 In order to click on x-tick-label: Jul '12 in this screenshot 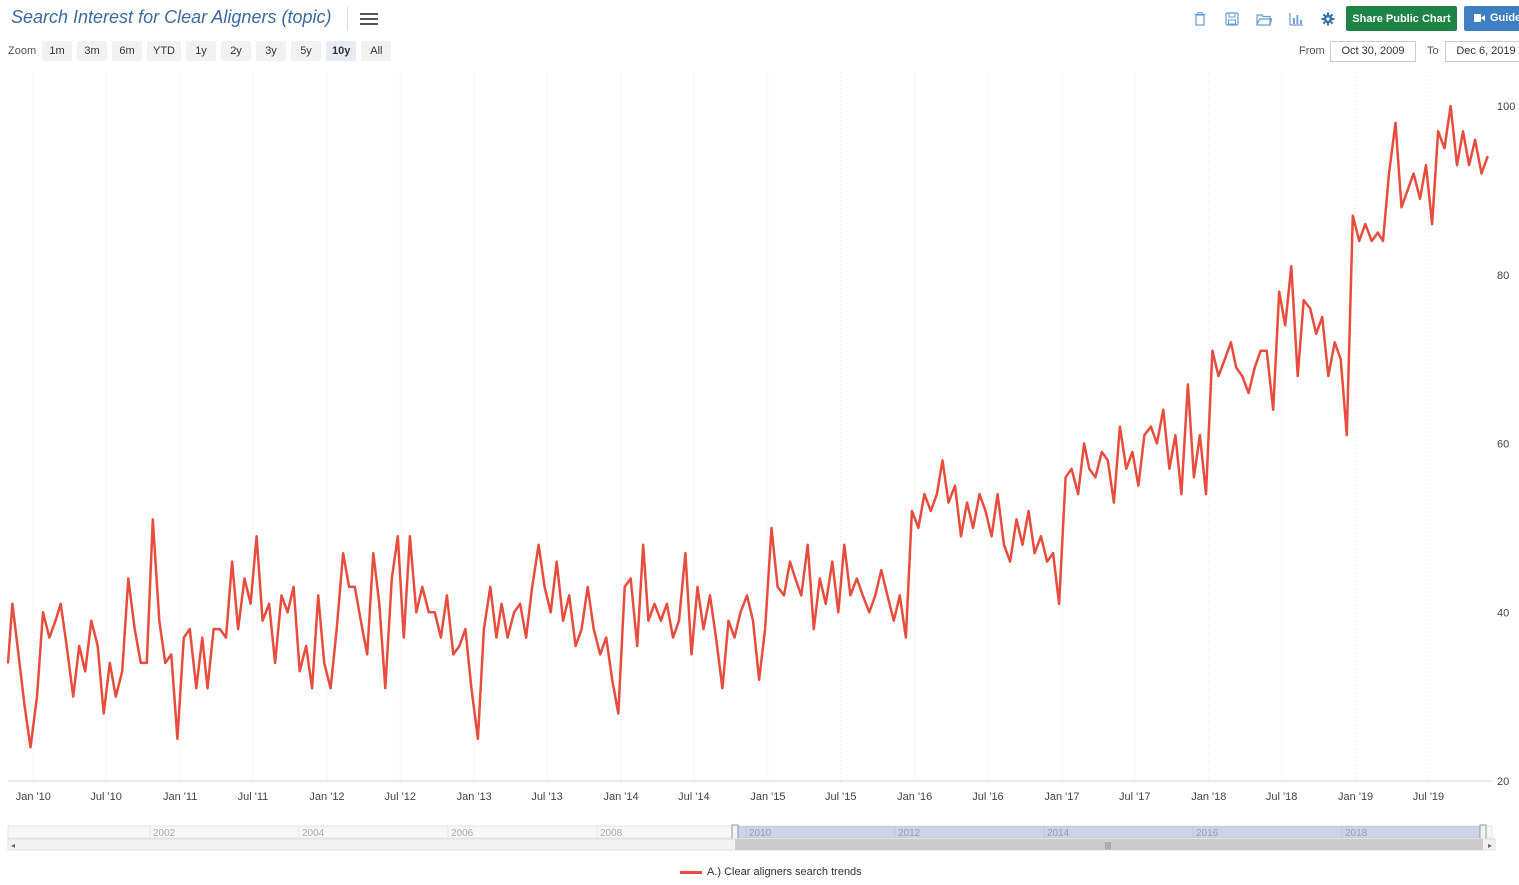, I will do `click(399, 797)`.